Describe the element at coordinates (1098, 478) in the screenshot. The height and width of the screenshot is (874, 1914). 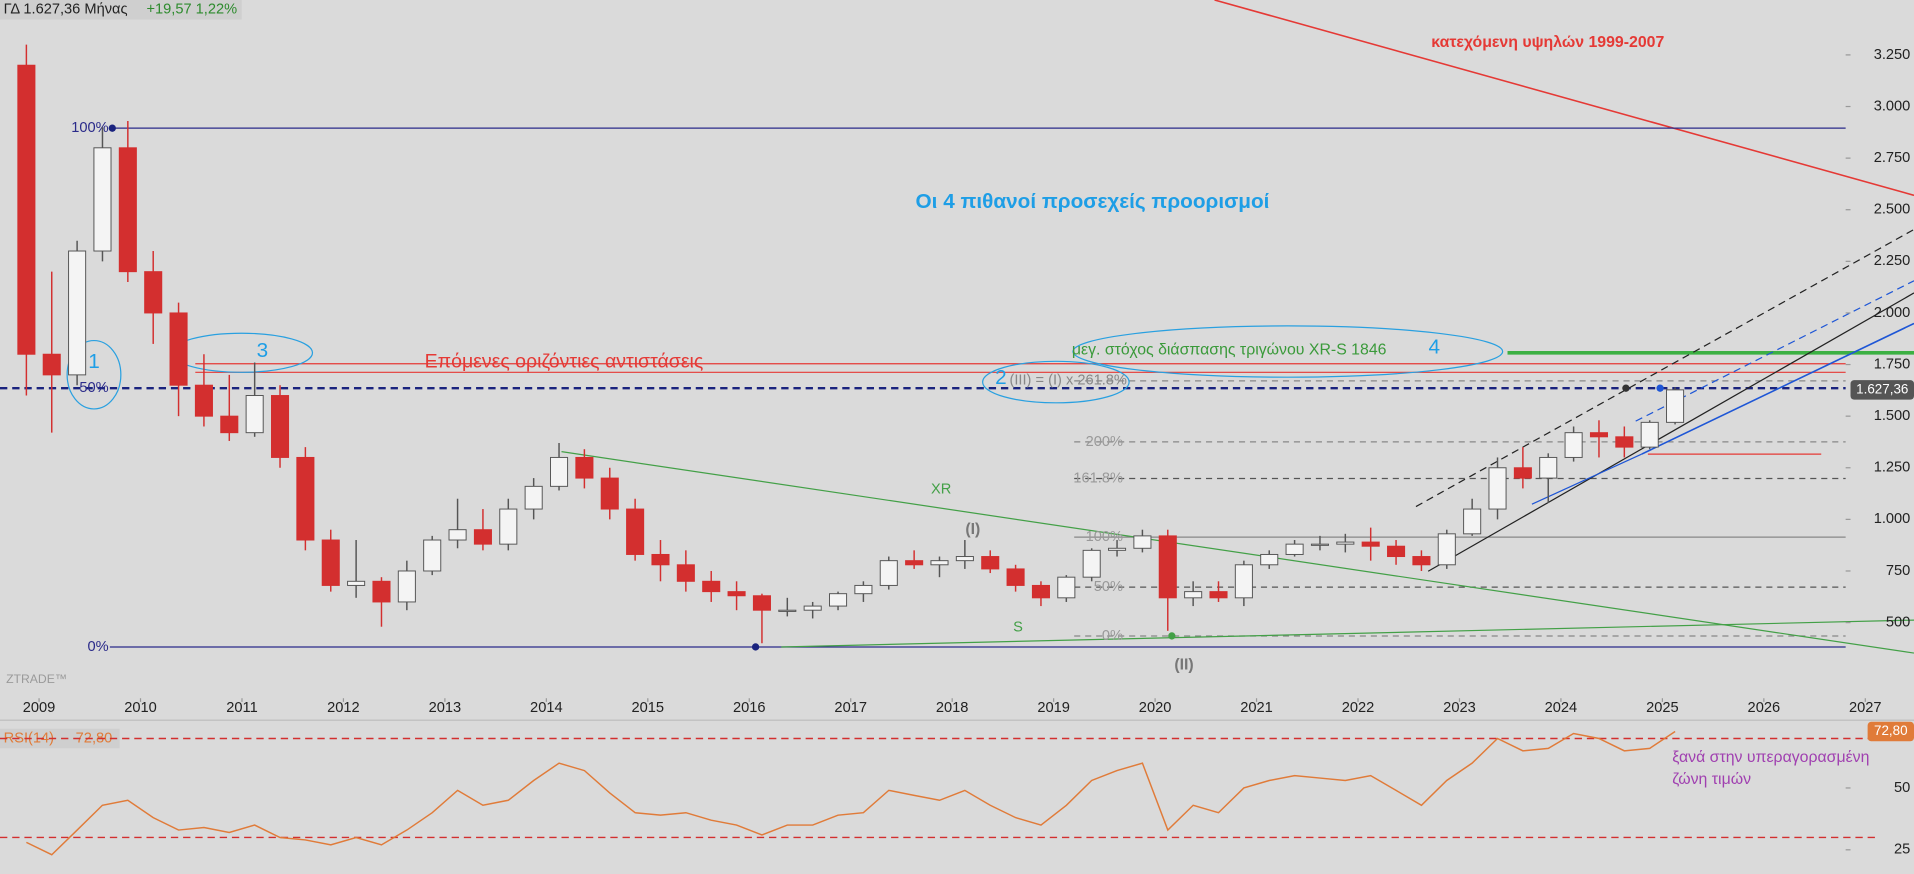
I see `fib-label: 161.8%` at that location.